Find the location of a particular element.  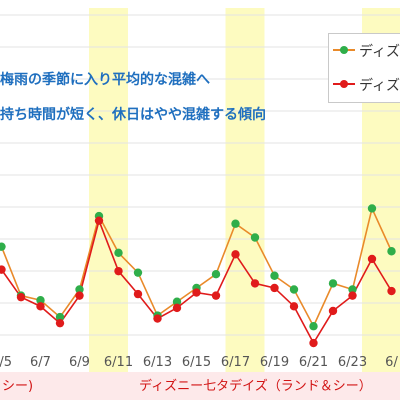

bottom-label-left: シー) is located at coordinates (17, 386).